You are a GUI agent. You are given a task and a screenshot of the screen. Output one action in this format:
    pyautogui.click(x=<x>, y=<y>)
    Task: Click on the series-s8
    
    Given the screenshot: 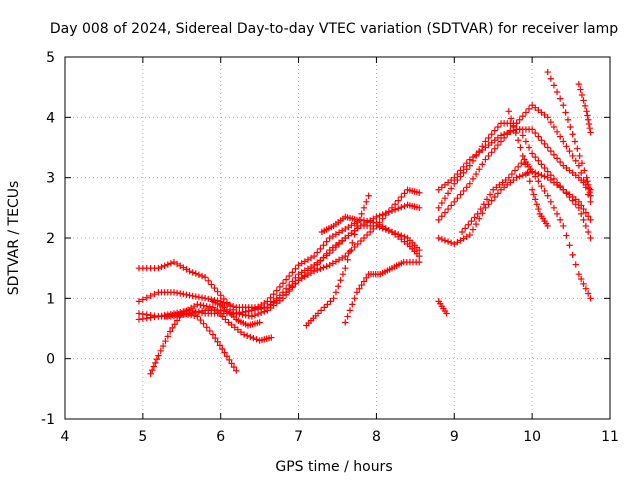 What is the action you would take?
    pyautogui.click(x=337, y=260)
    